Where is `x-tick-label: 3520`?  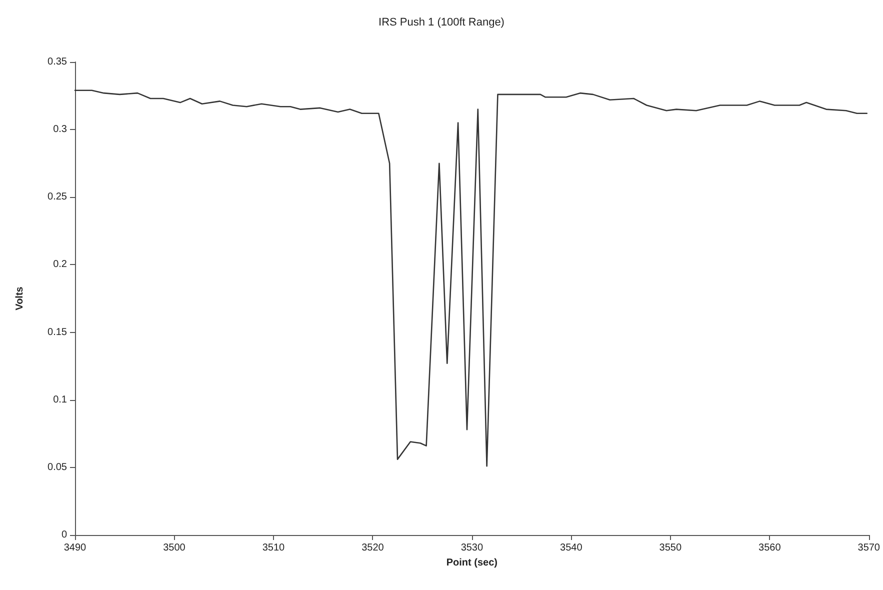
x-tick-label: 3520 is located at coordinates (373, 548).